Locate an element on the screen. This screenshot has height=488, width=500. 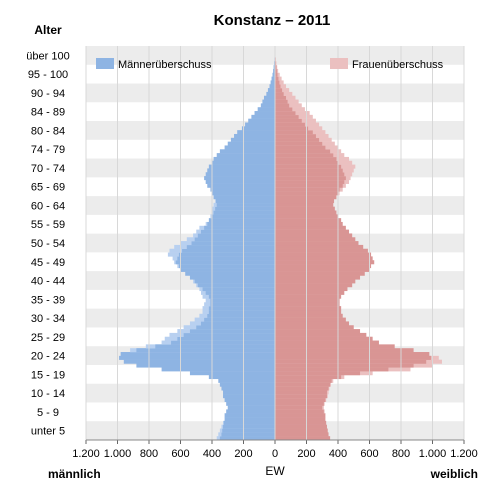
age-group-label: 35 - 39 is located at coordinates (48, 300).